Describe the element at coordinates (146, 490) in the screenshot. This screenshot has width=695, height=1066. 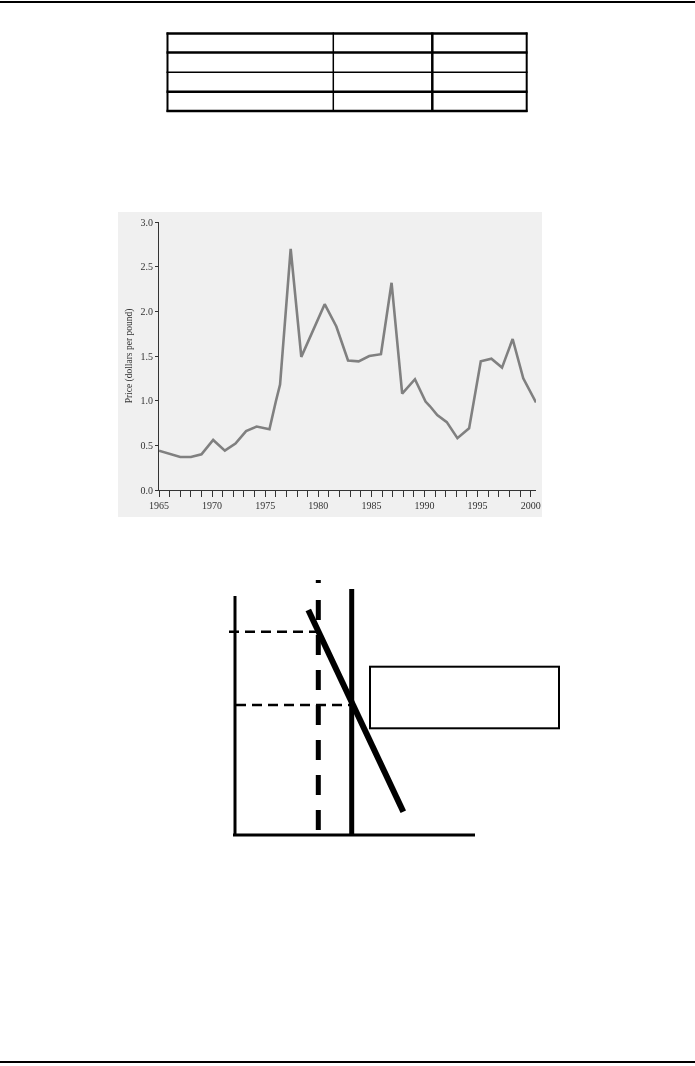
I see `y-tick-label: 0.0` at that location.